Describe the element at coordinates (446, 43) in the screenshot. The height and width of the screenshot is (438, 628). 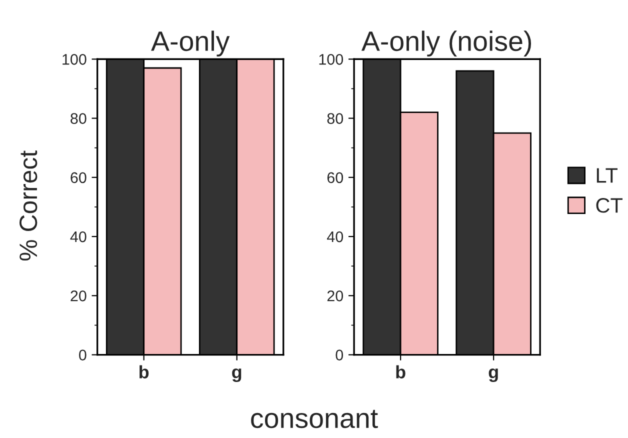
I see `chart-title: A-only (noise)` at that location.